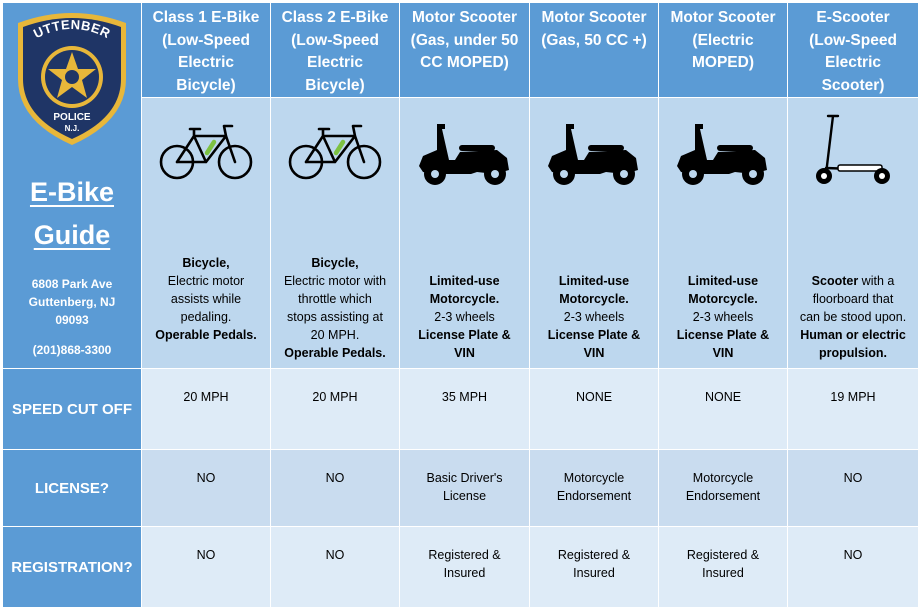 The image size is (921, 609). I want to click on col4-header-line1: Motor Scooter, so click(594, 17).